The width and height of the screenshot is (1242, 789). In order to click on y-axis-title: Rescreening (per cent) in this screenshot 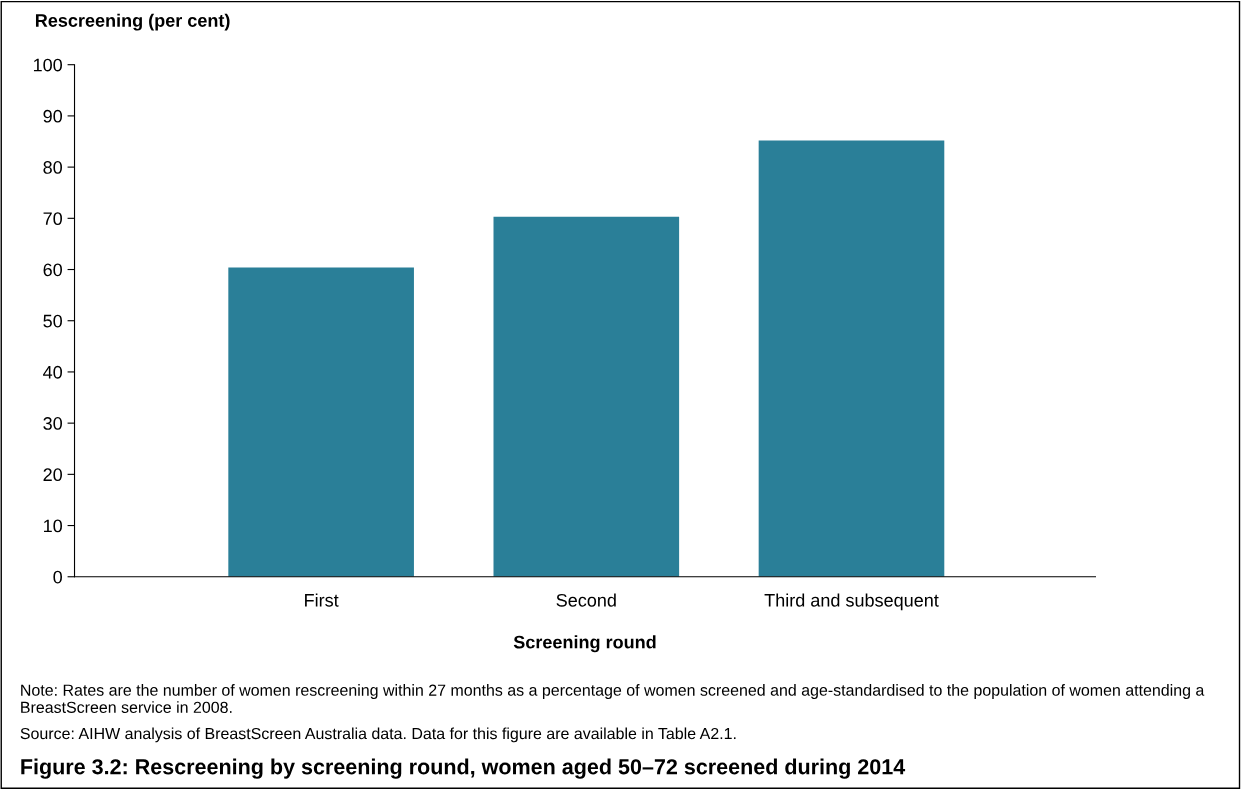, I will do `click(132, 22)`.